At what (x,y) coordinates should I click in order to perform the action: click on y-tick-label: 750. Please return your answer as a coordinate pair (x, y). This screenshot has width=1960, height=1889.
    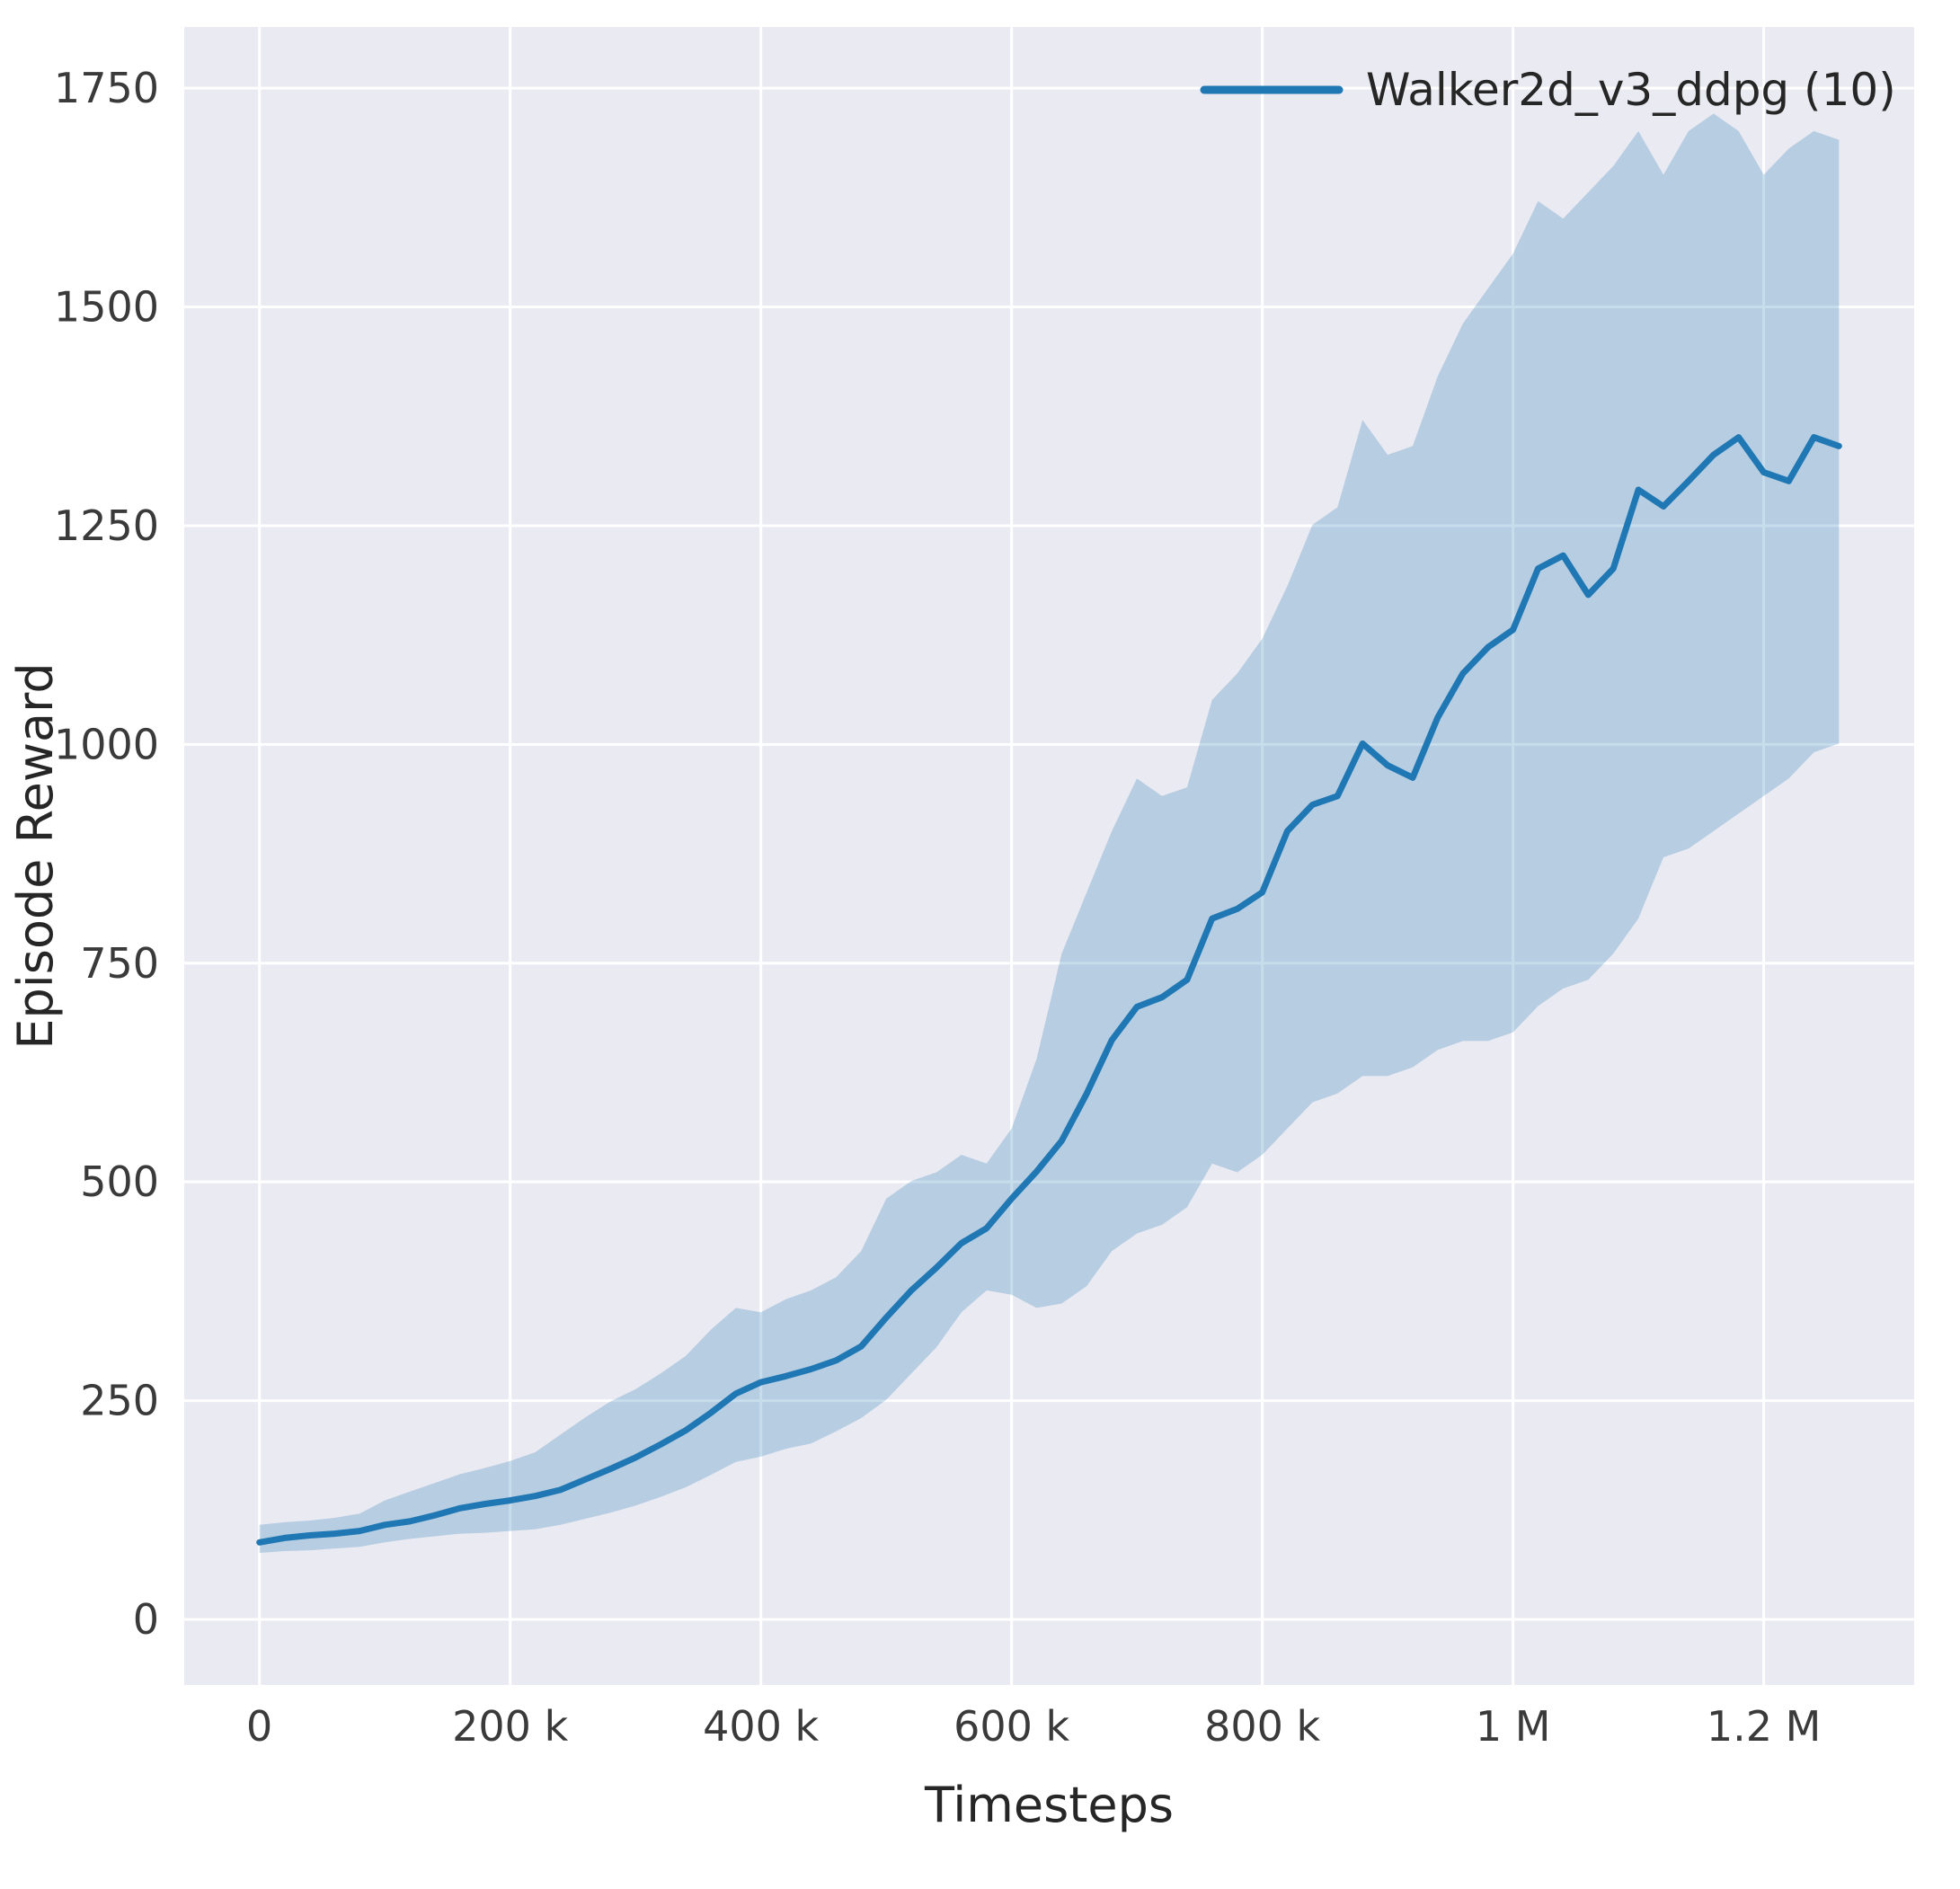
    Looking at the image, I should click on (119, 963).